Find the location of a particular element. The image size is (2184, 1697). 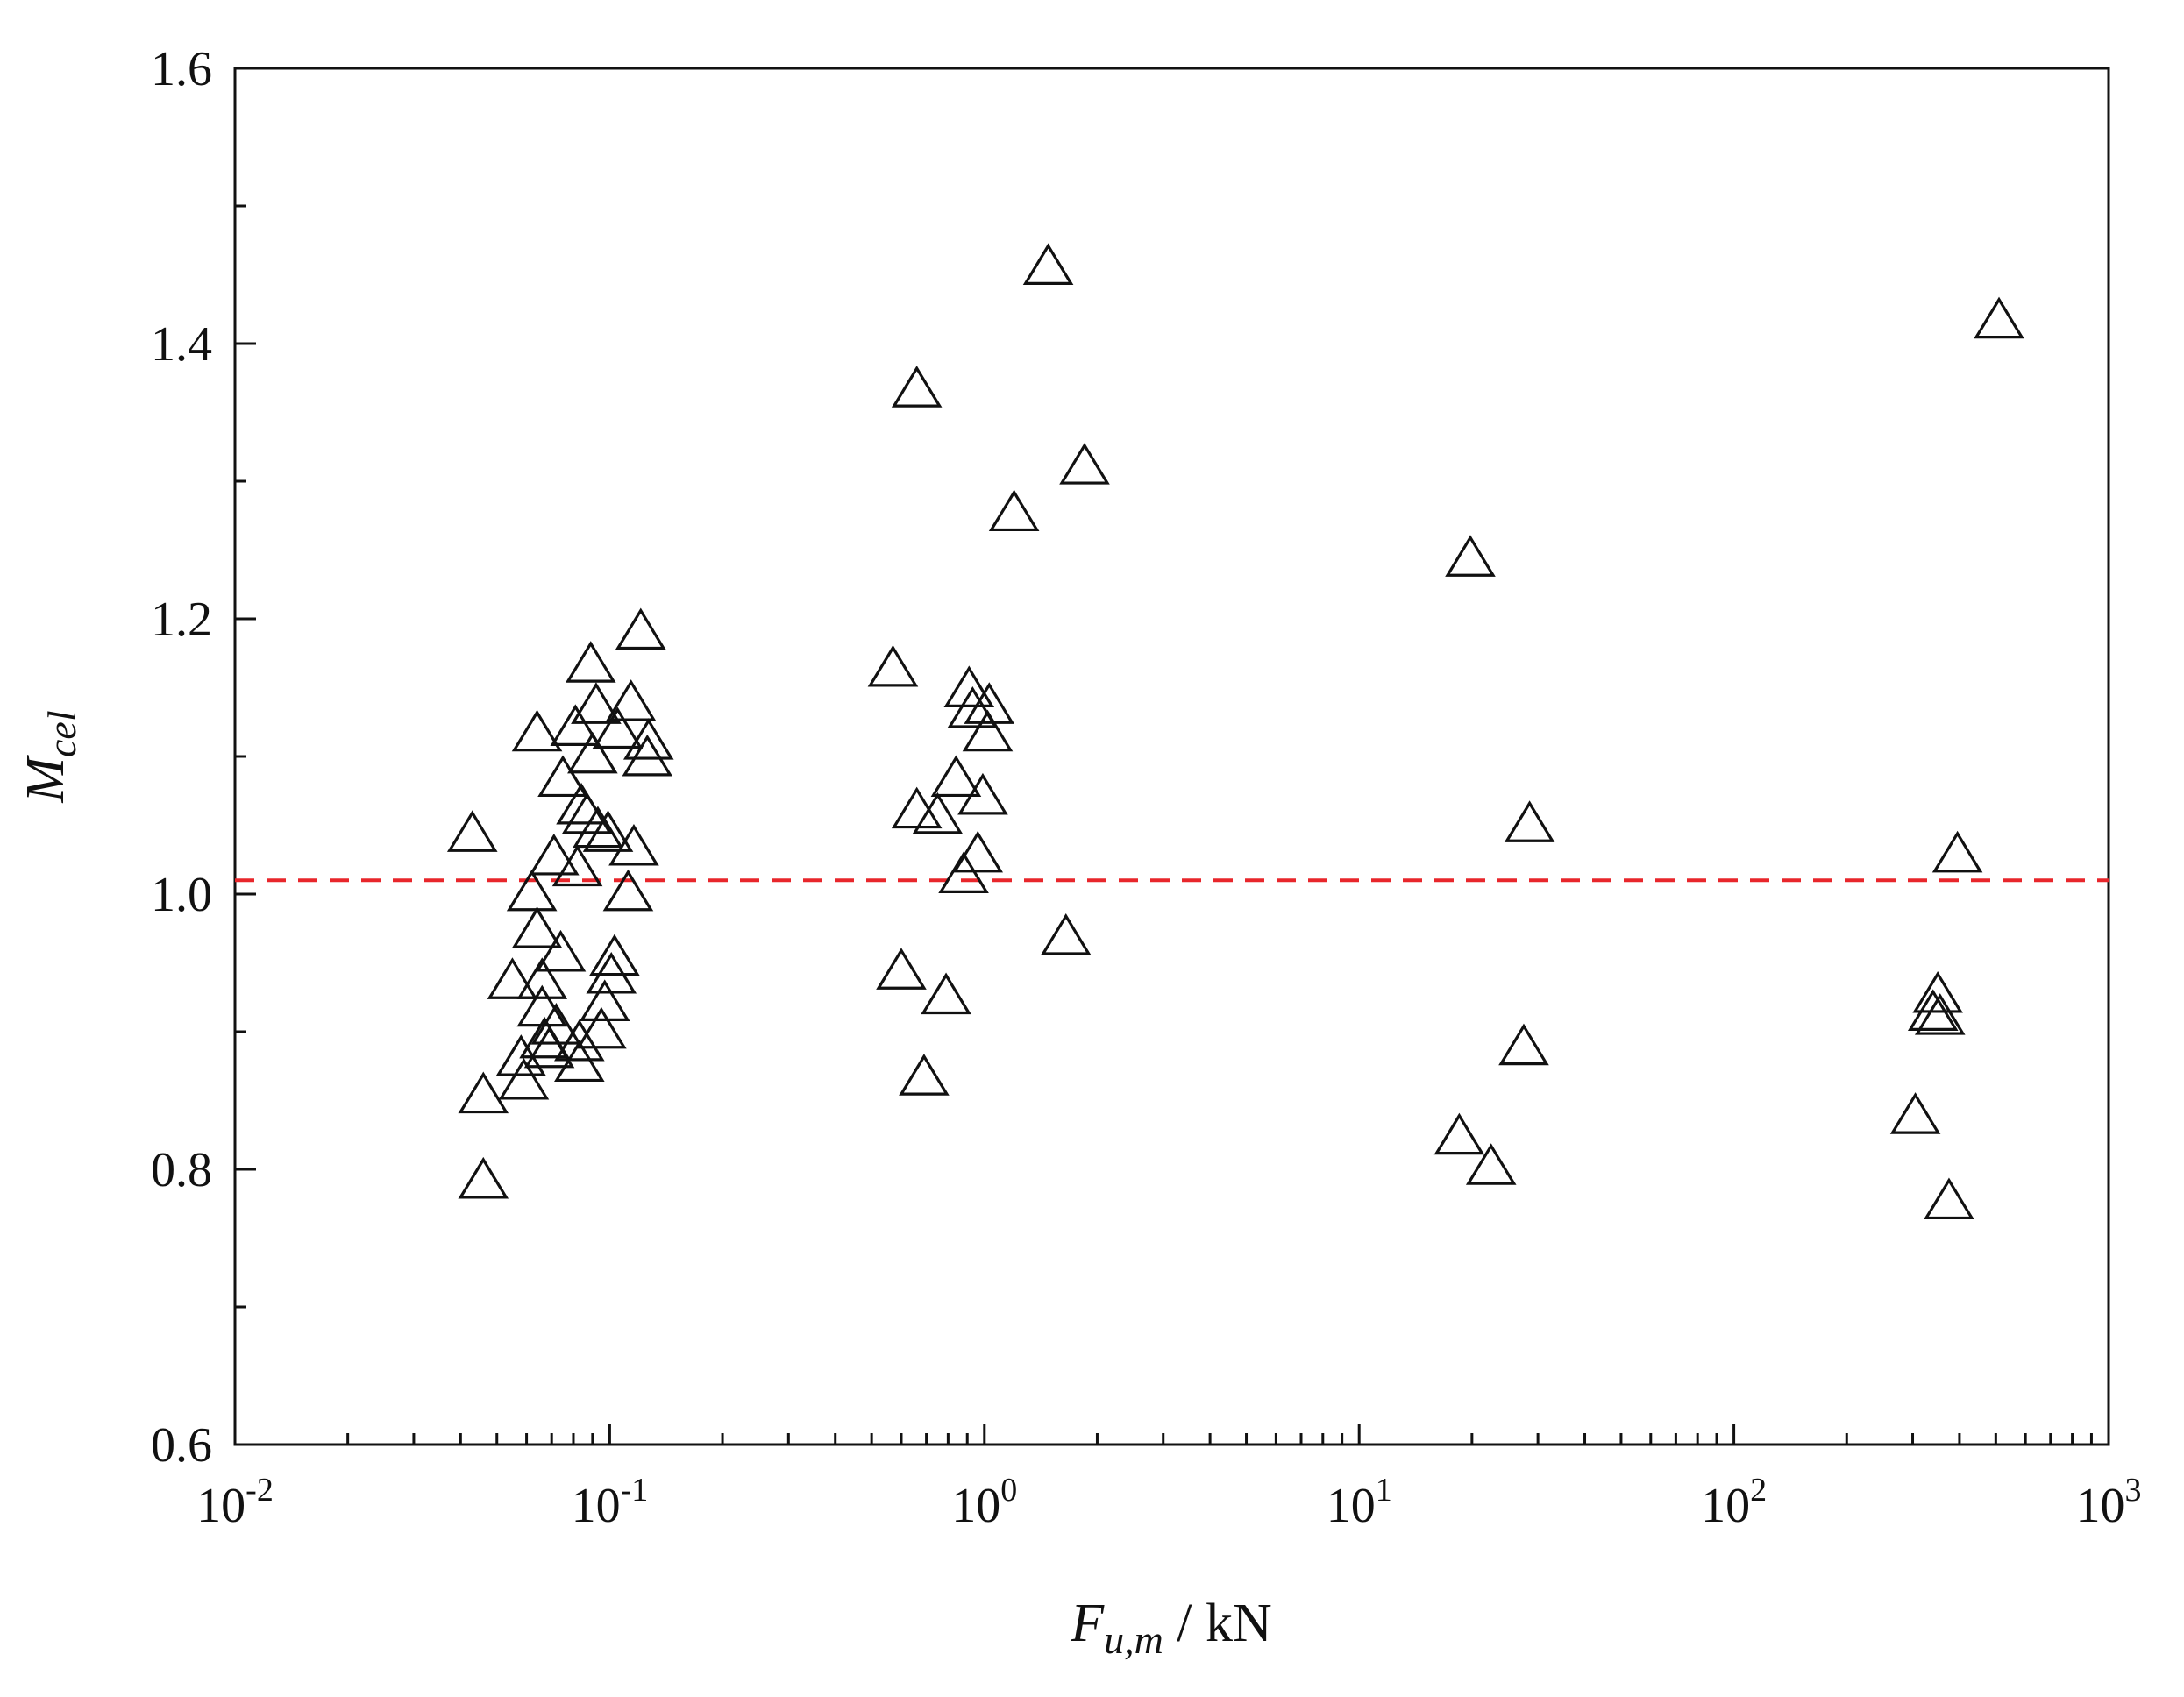

x-tick-label: 10⁰ is located at coordinates (984, 1502).